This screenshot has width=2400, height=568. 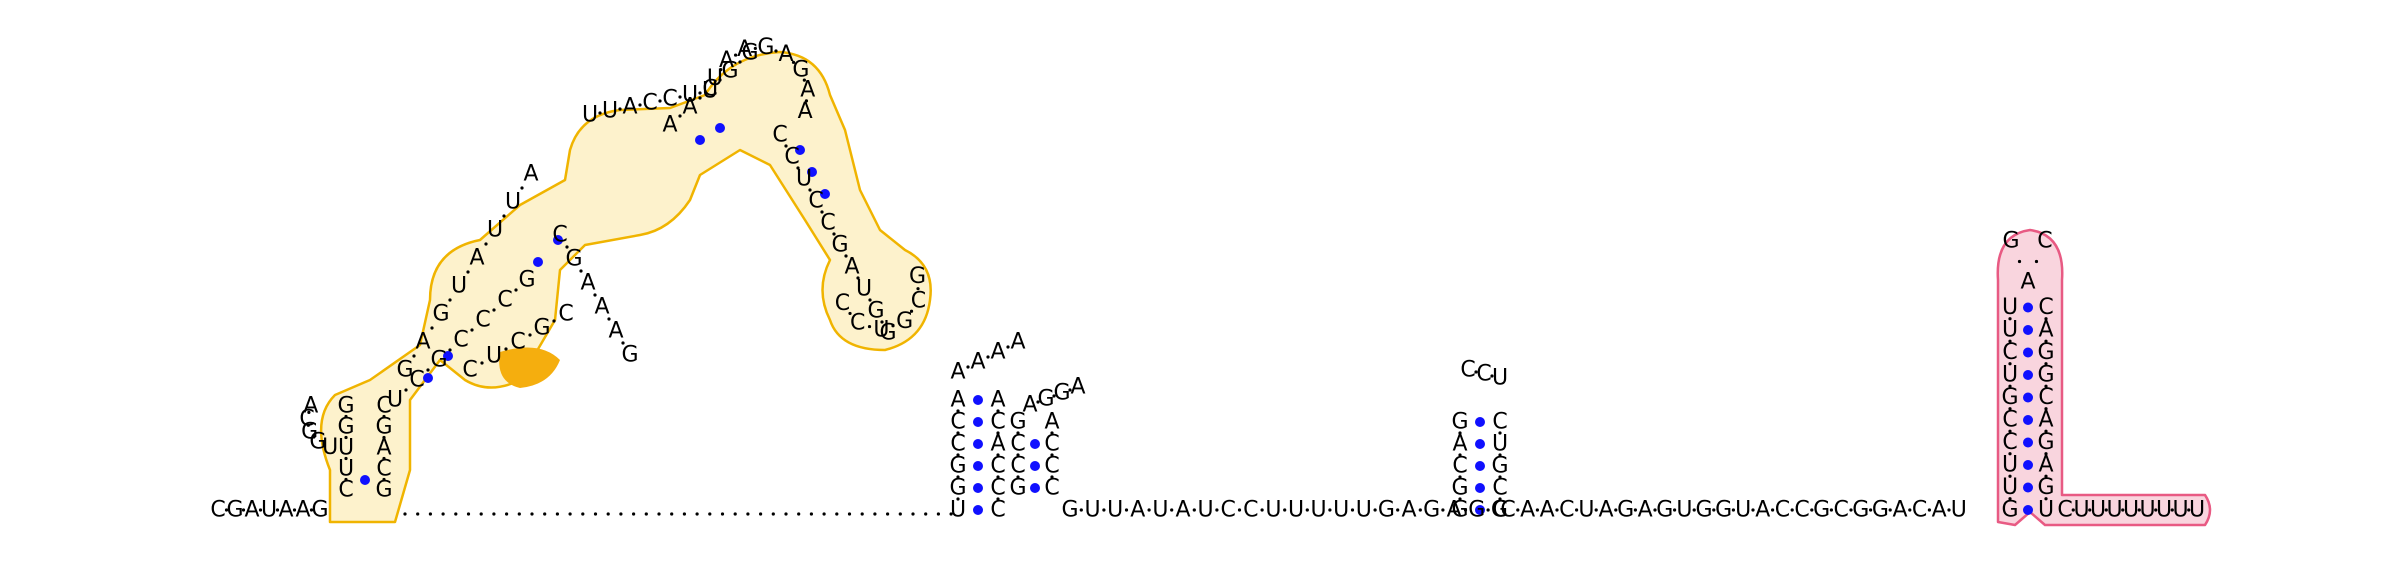 I want to click on terminator-highlight, so click(x=2104, y=377).